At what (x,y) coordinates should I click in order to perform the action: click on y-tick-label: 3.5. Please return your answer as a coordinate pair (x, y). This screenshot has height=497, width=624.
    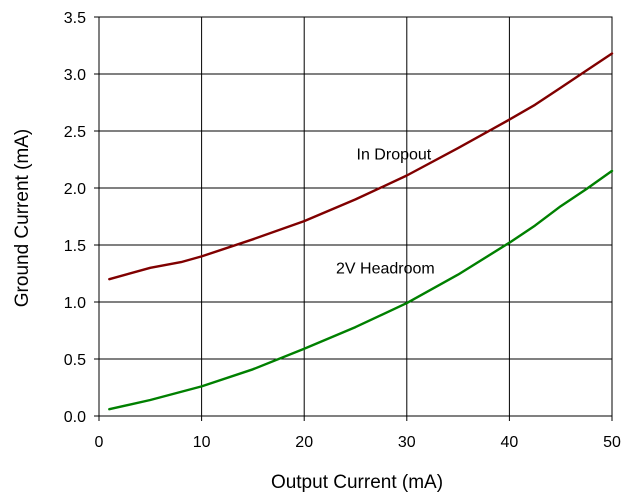
    Looking at the image, I should click on (75, 18).